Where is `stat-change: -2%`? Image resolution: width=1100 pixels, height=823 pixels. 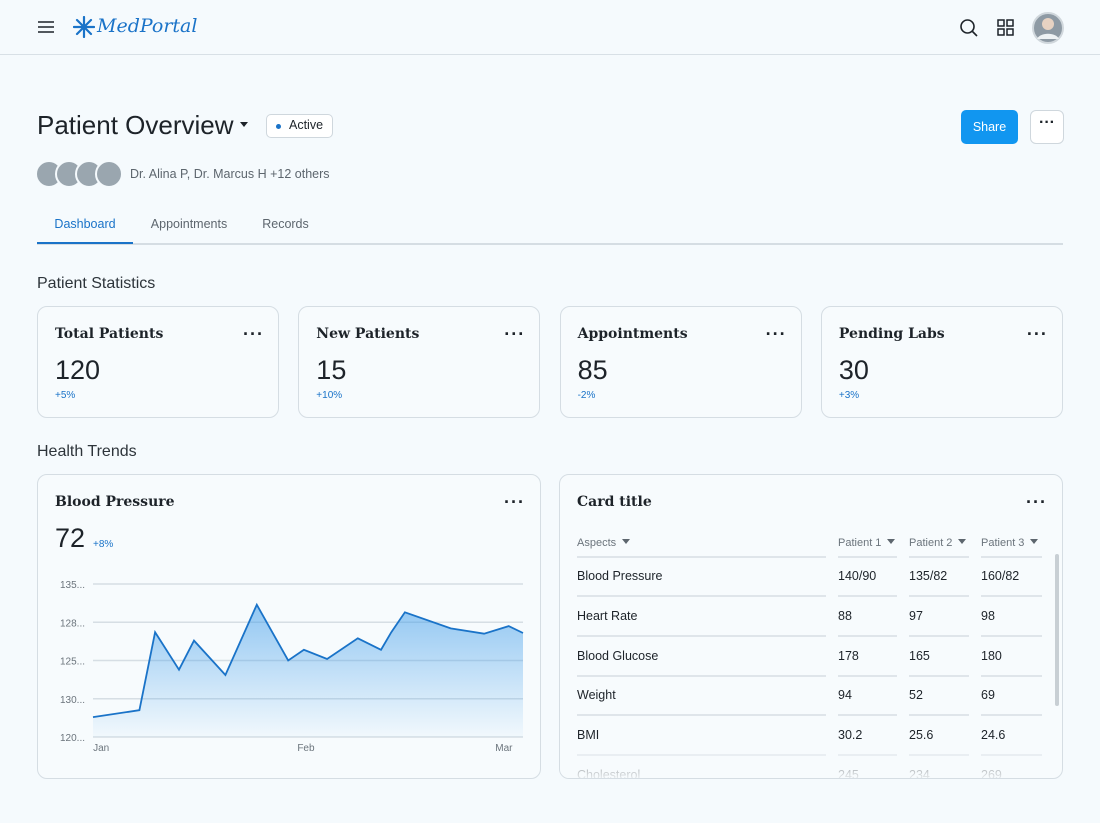
stat-change: -2% is located at coordinates (586, 395).